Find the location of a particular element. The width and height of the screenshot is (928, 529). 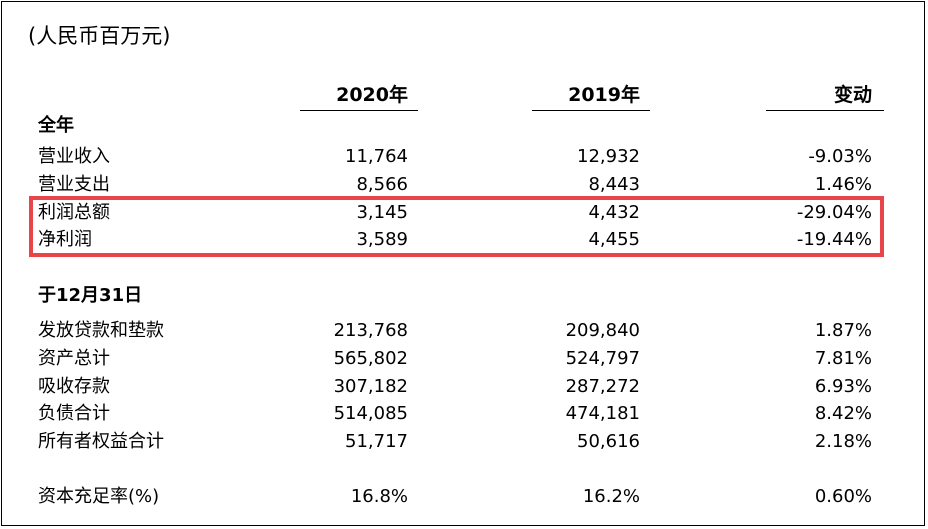

cell-2020: 8,566 is located at coordinates (382, 184).